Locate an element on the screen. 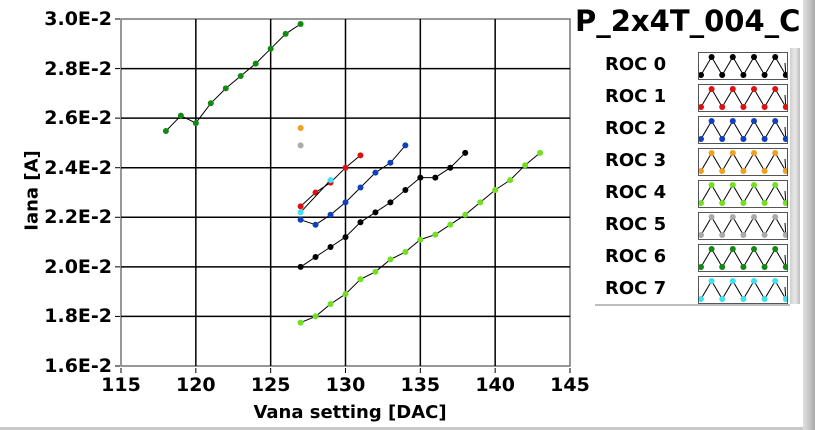 The image size is (815, 430). x-tick-label: 115 is located at coordinates (121, 385).